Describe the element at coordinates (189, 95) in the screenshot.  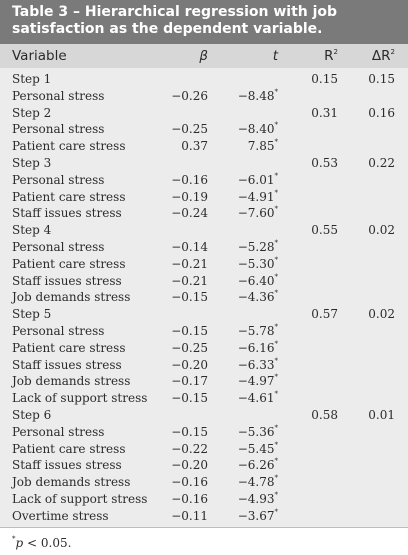
I see `row-beta: −0.26` at that location.